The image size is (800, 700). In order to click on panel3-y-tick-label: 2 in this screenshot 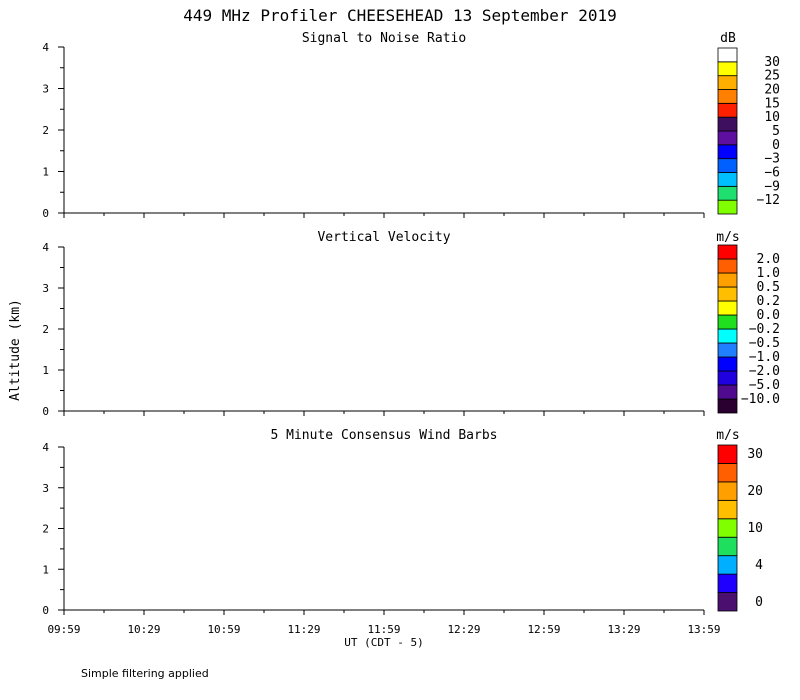, I will do `click(45, 529)`.